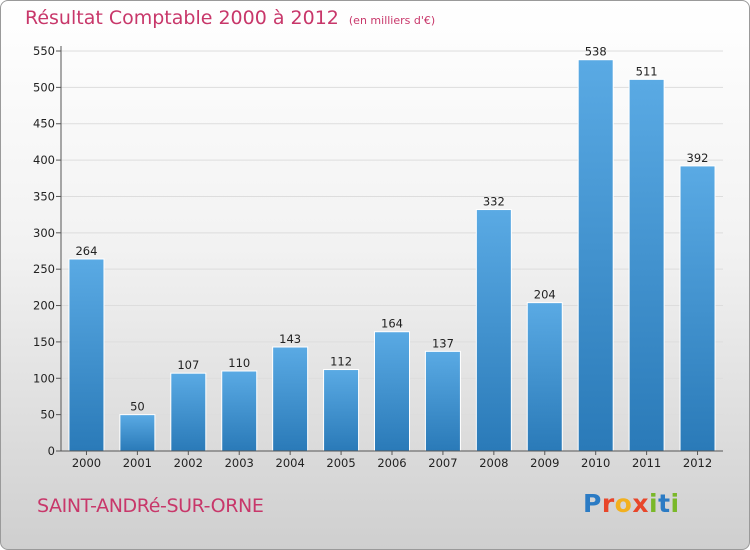 The image size is (750, 550). What do you see at coordinates (608, 503) in the screenshot?
I see `logo-letter: r` at bounding box center [608, 503].